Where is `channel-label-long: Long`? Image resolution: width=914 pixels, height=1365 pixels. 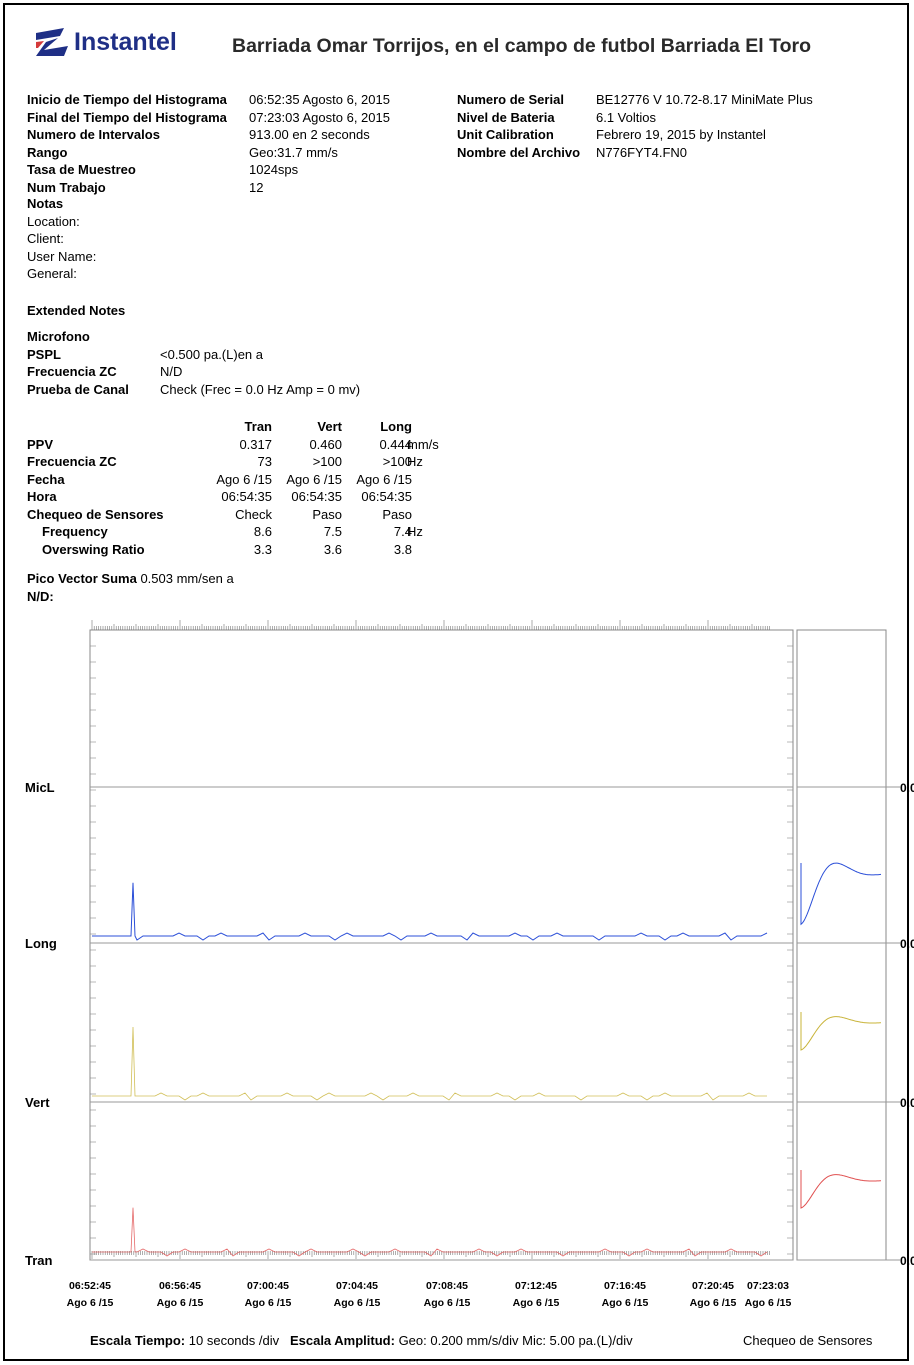
channel-label-long: Long is located at coordinates (41, 943).